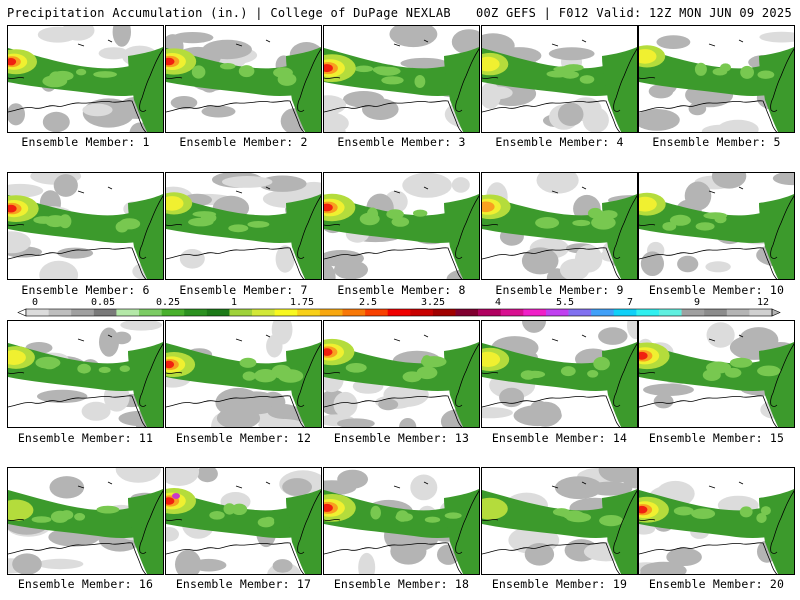 This screenshot has height=600, width=800. Describe the element at coordinates (401, 584) in the screenshot. I see `ensemble-member-label: Ensemble Member: 18` at that location.